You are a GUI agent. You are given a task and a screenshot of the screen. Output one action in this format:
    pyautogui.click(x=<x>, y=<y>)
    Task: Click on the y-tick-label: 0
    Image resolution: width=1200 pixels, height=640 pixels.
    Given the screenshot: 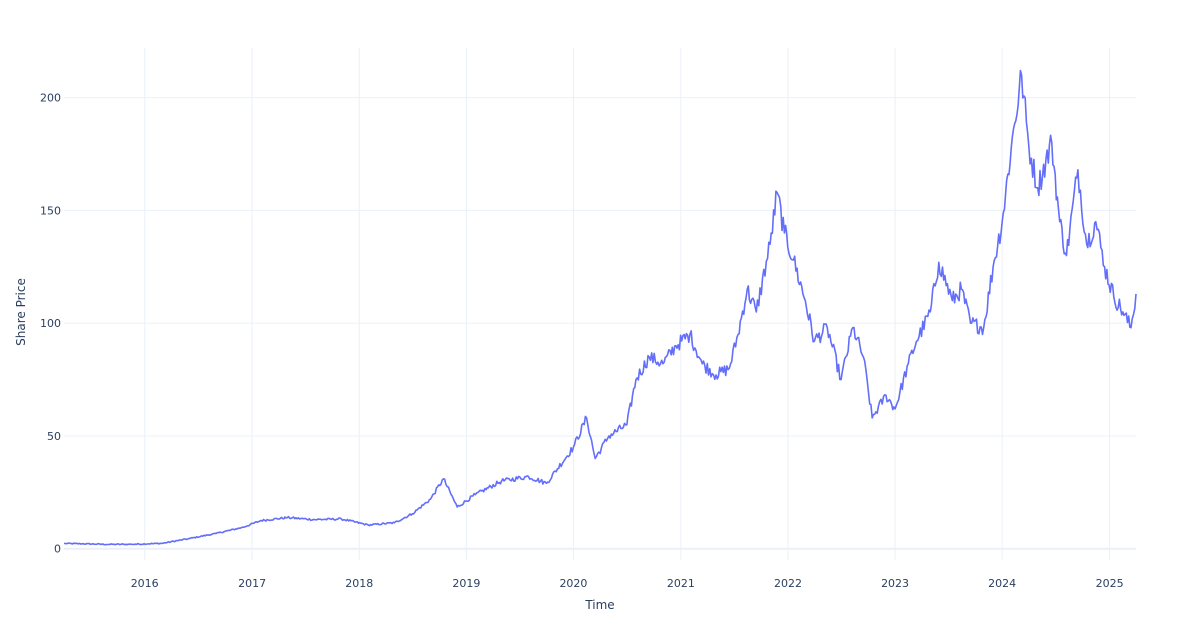 What is the action you would take?
    pyautogui.click(x=57, y=549)
    